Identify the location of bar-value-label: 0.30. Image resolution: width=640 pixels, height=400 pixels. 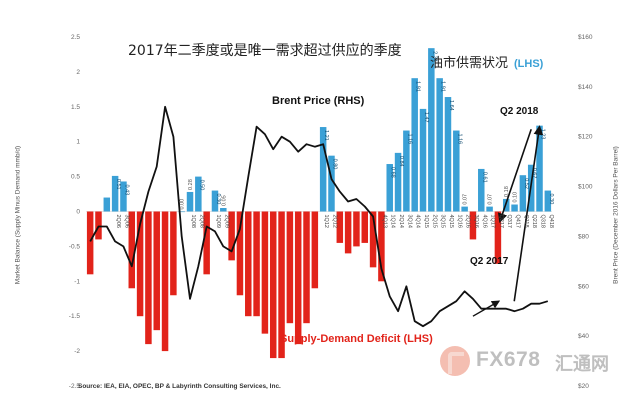
(218, 199).